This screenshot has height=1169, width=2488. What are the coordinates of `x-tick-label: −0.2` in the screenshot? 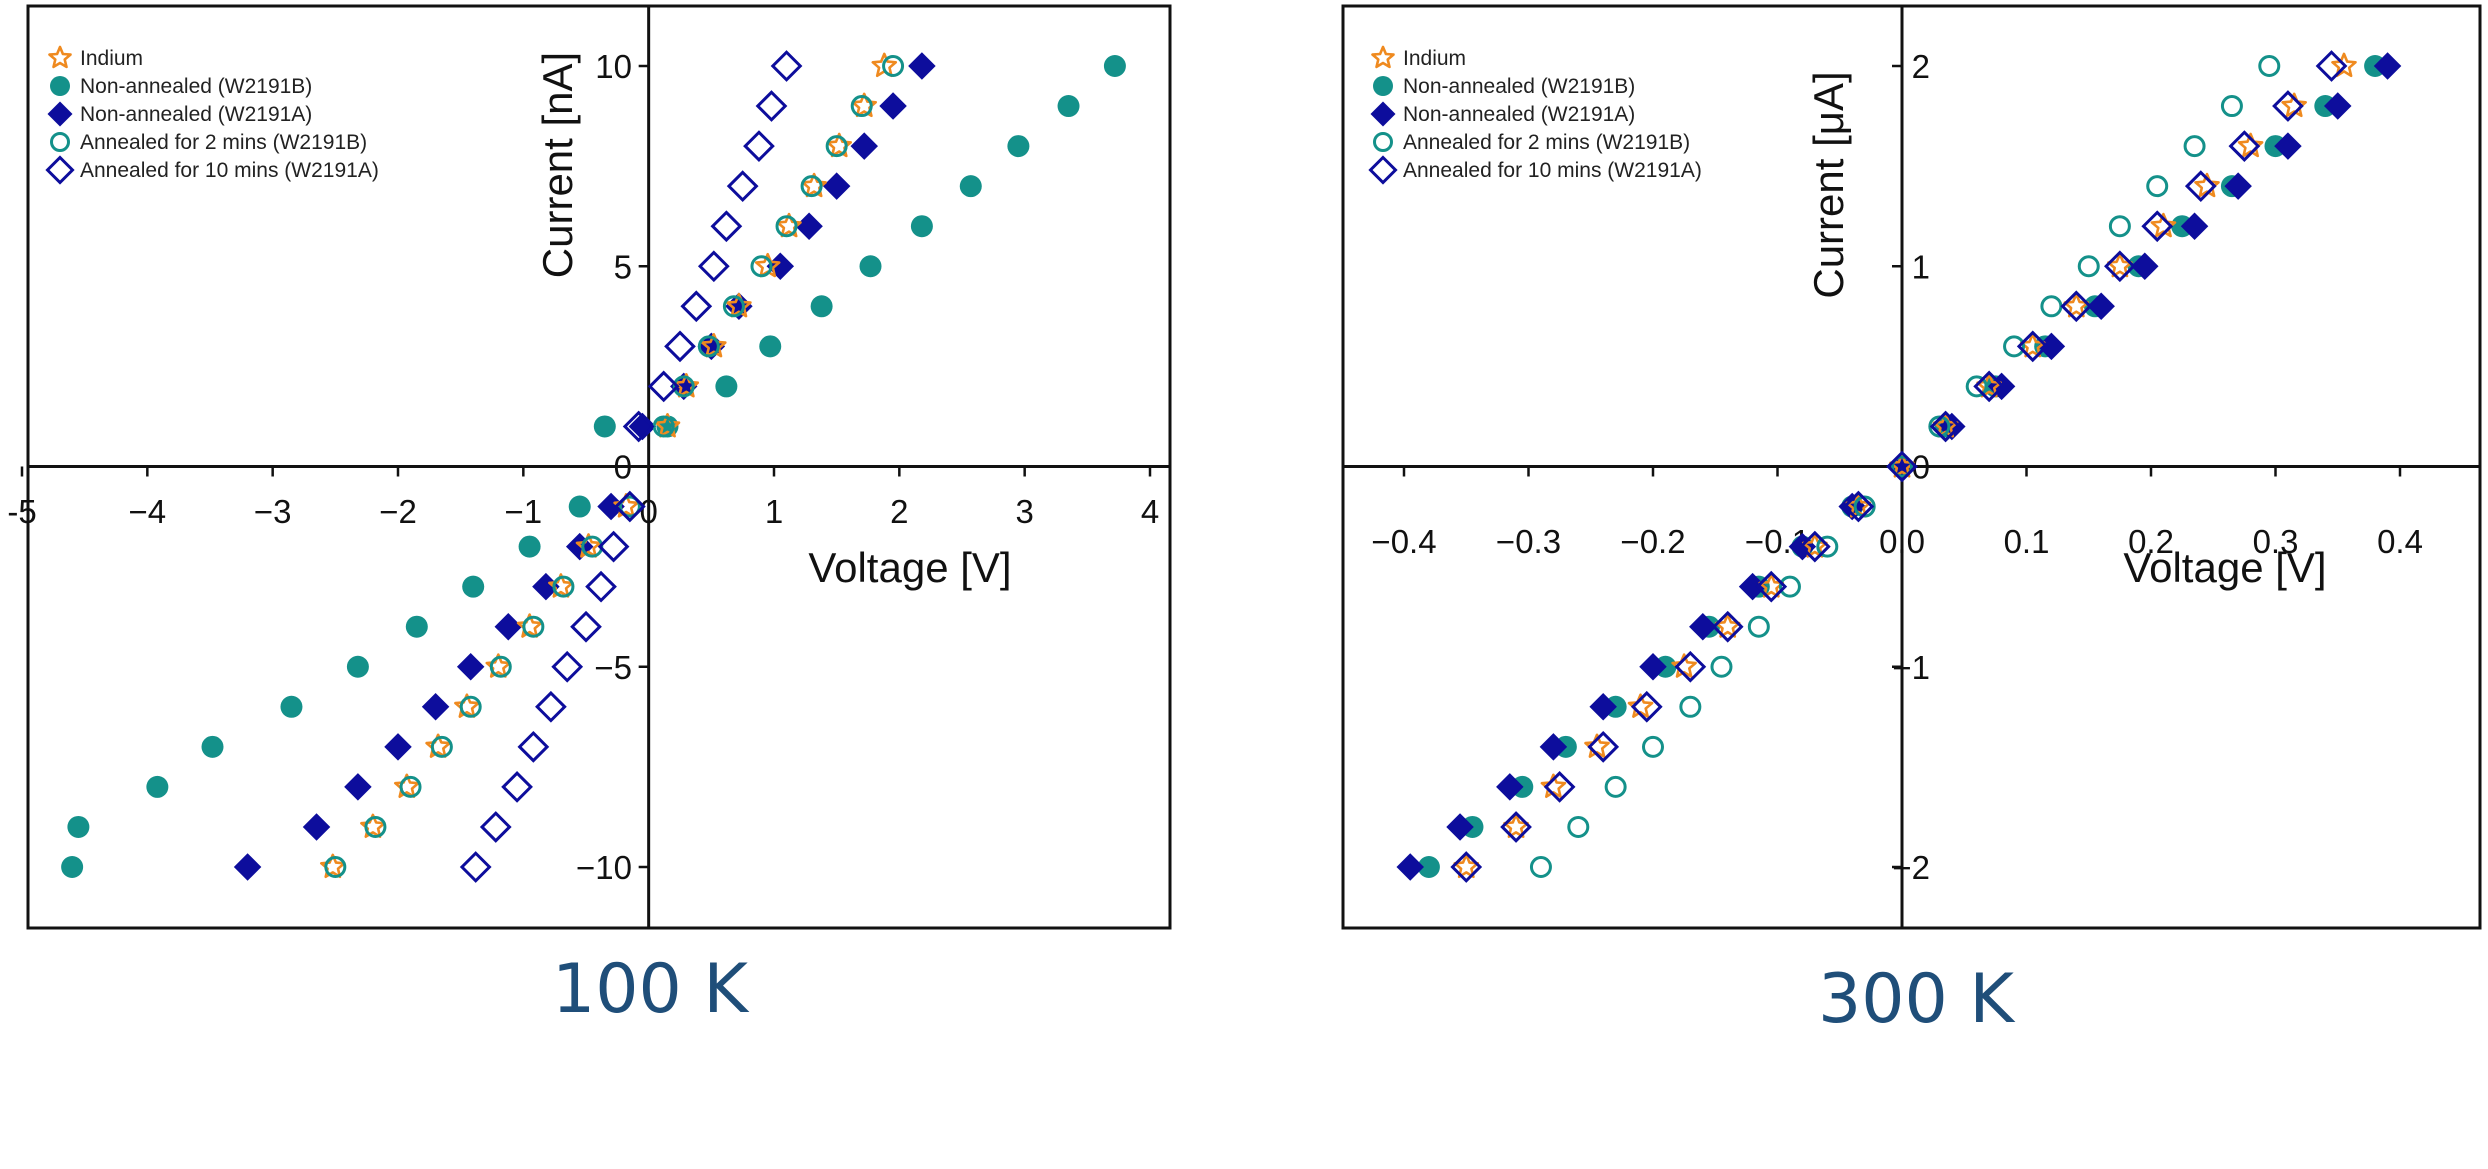 It's located at (1652, 541).